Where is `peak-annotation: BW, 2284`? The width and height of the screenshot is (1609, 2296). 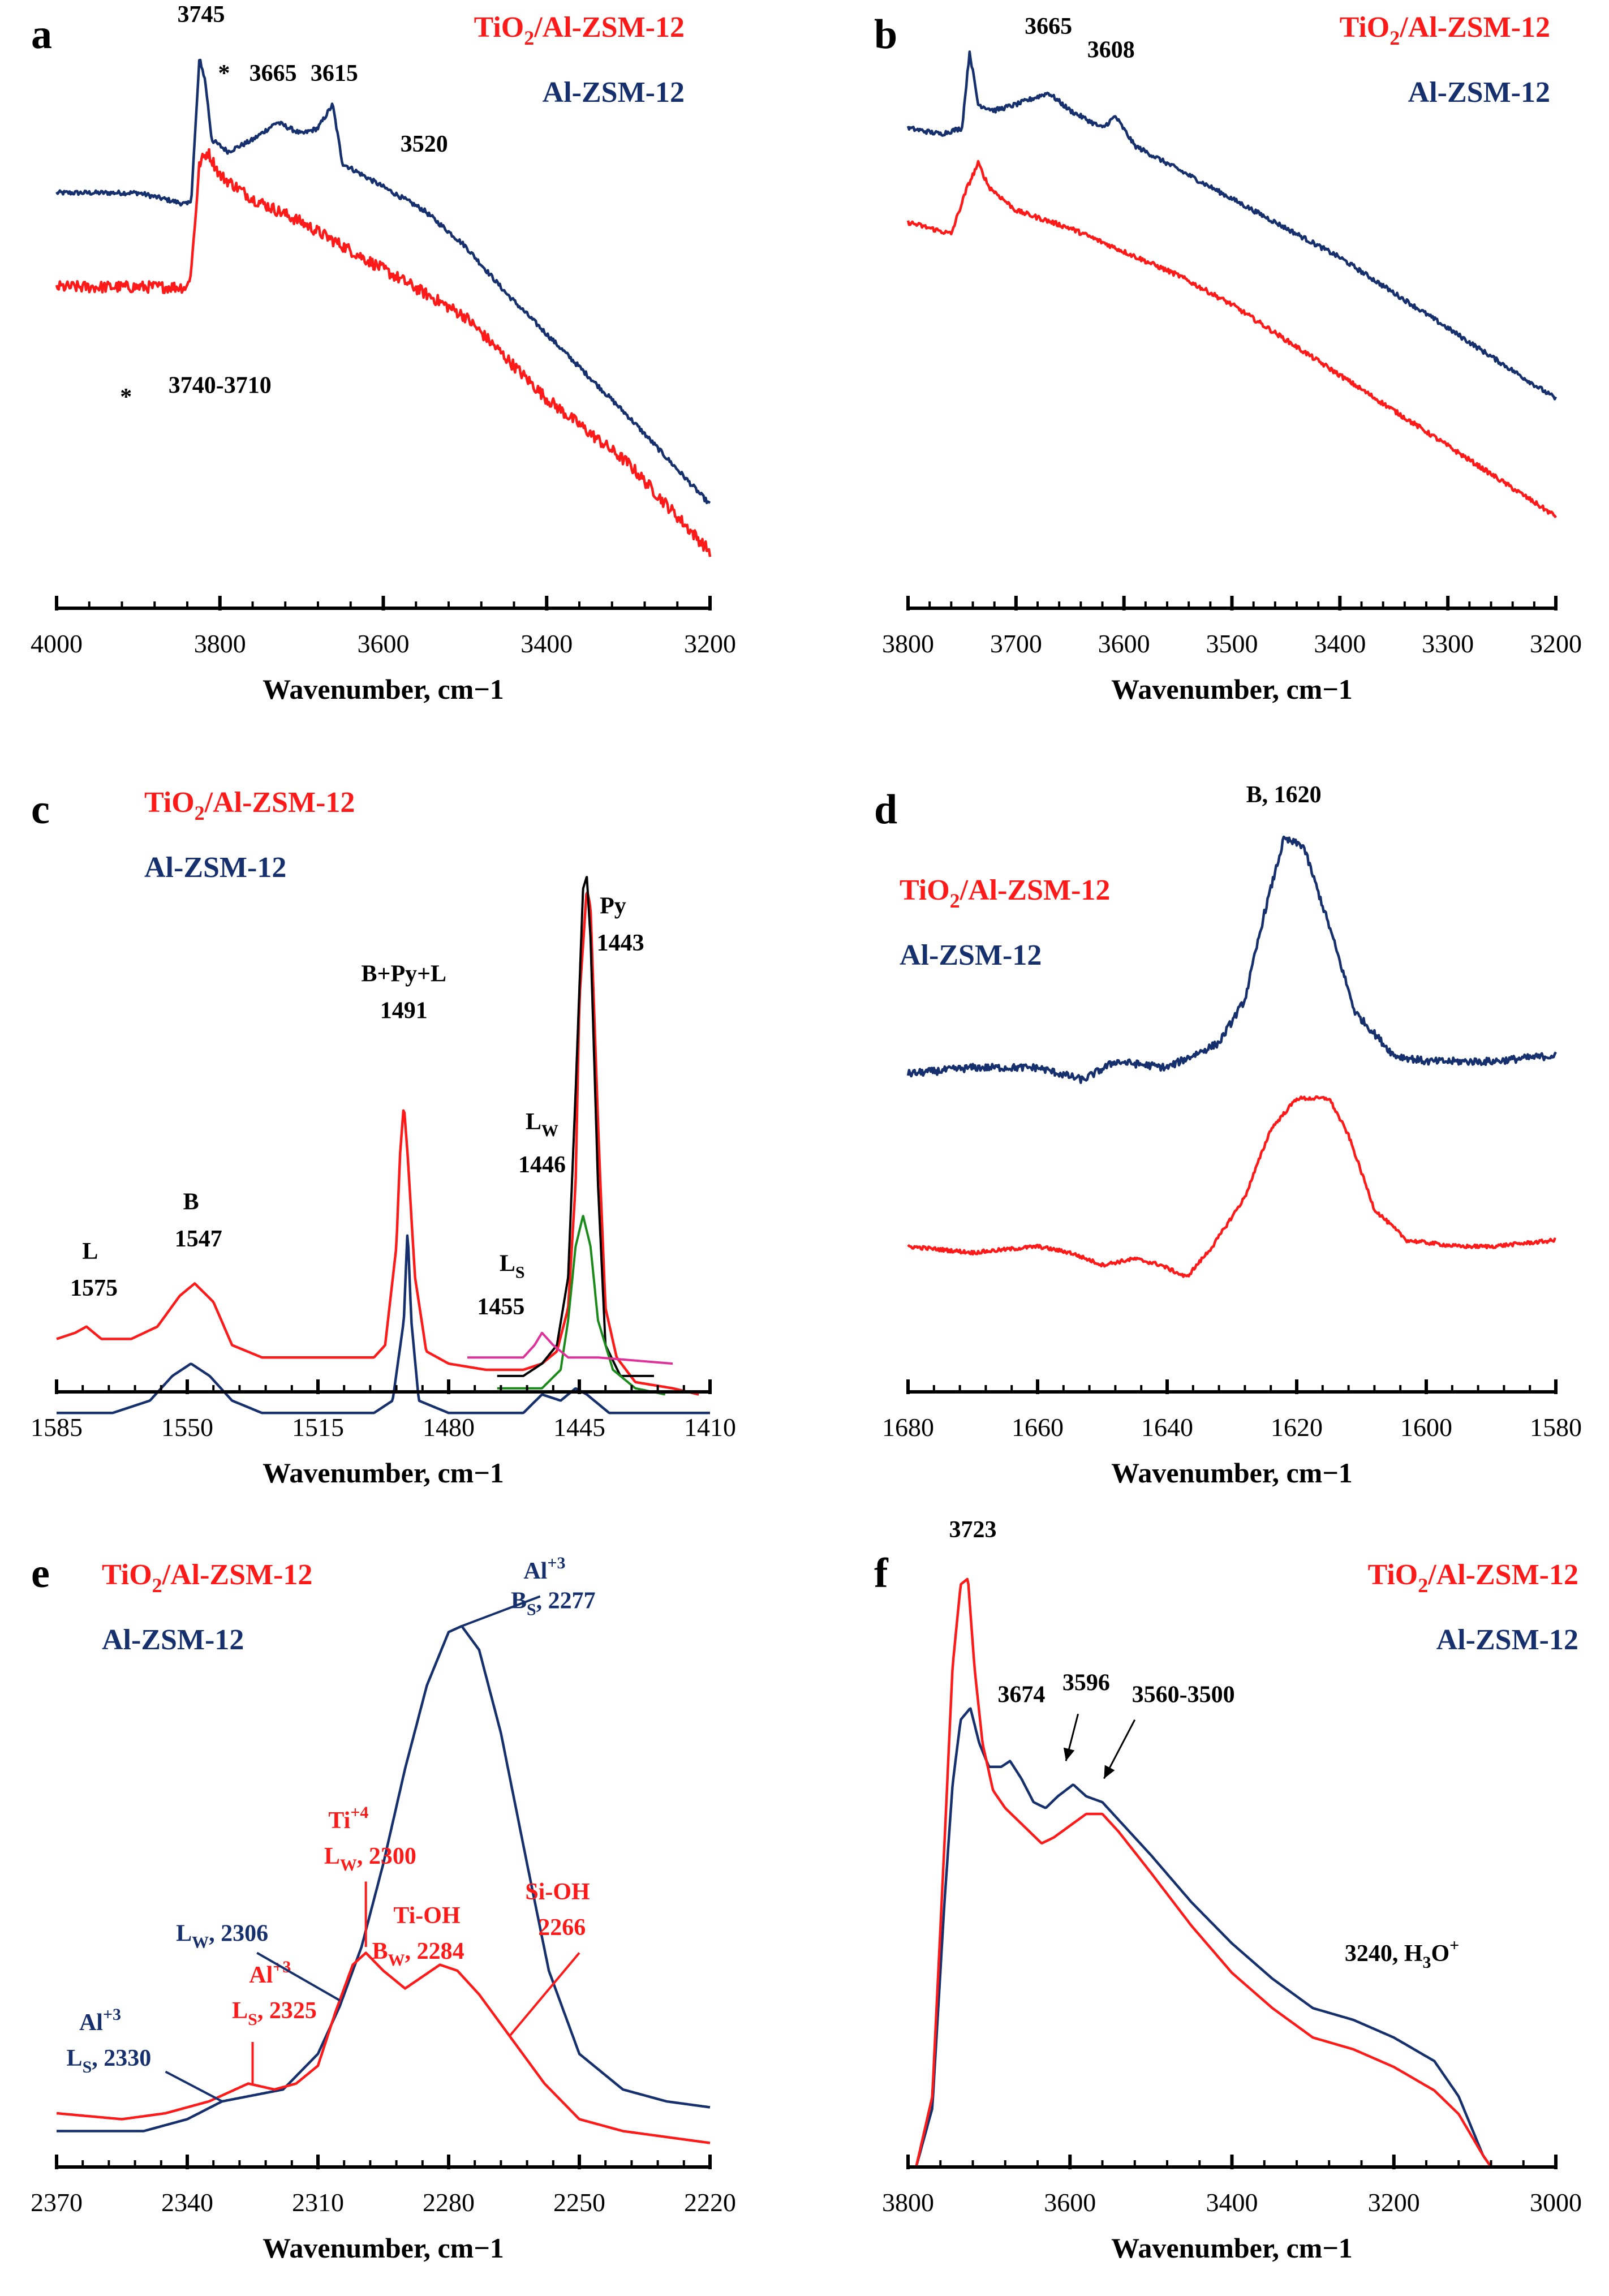
peak-annotation: BW, 2284 is located at coordinates (418, 1954).